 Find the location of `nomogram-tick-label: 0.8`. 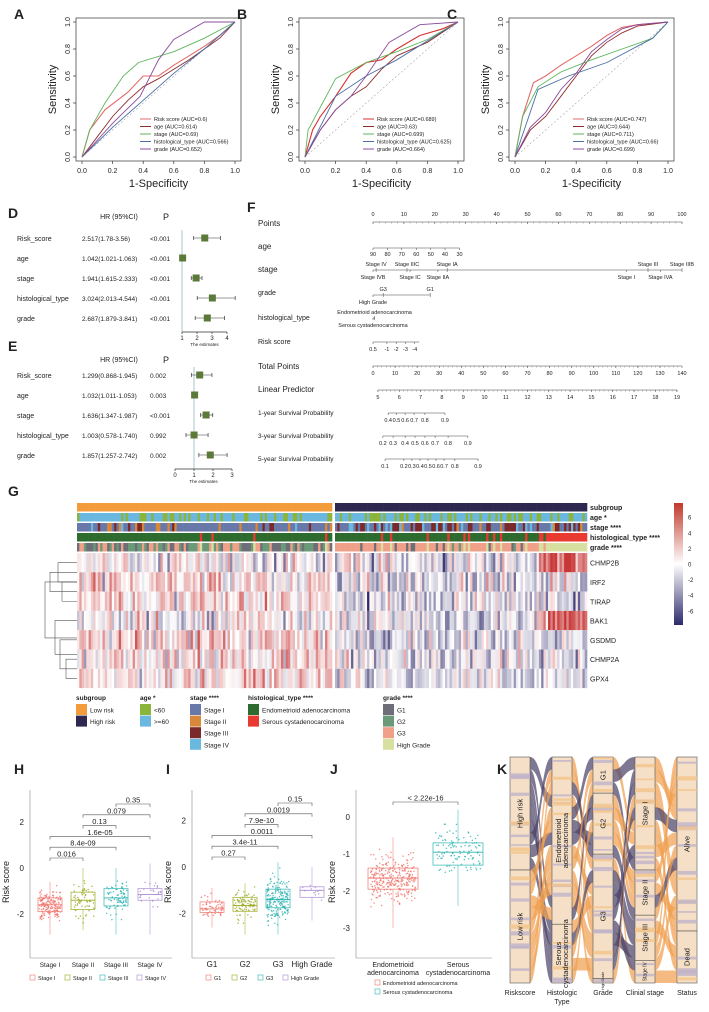

nomogram-tick-label: 0.8 is located at coordinates (448, 444).